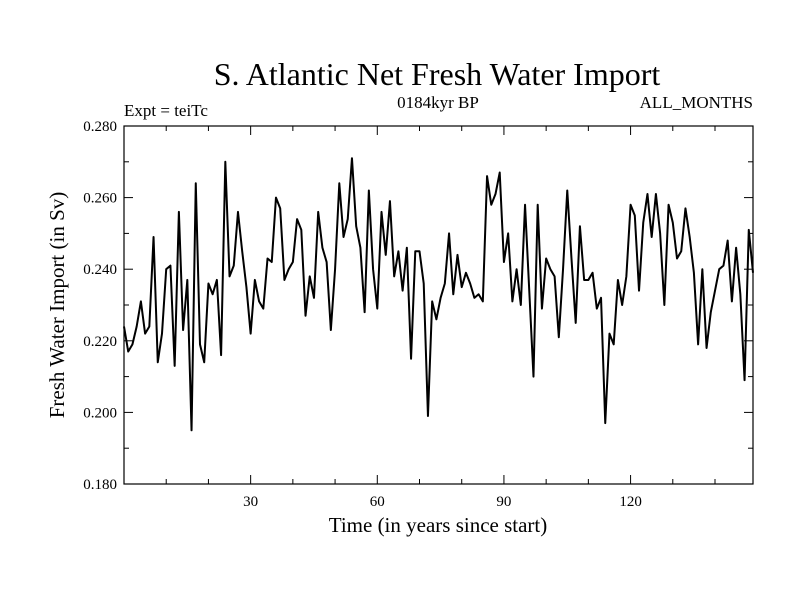 Image resolution: width=800 pixels, height=600 pixels. Describe the element at coordinates (166, 110) in the screenshot. I see `experiment-label: Expt = teiTc` at that location.